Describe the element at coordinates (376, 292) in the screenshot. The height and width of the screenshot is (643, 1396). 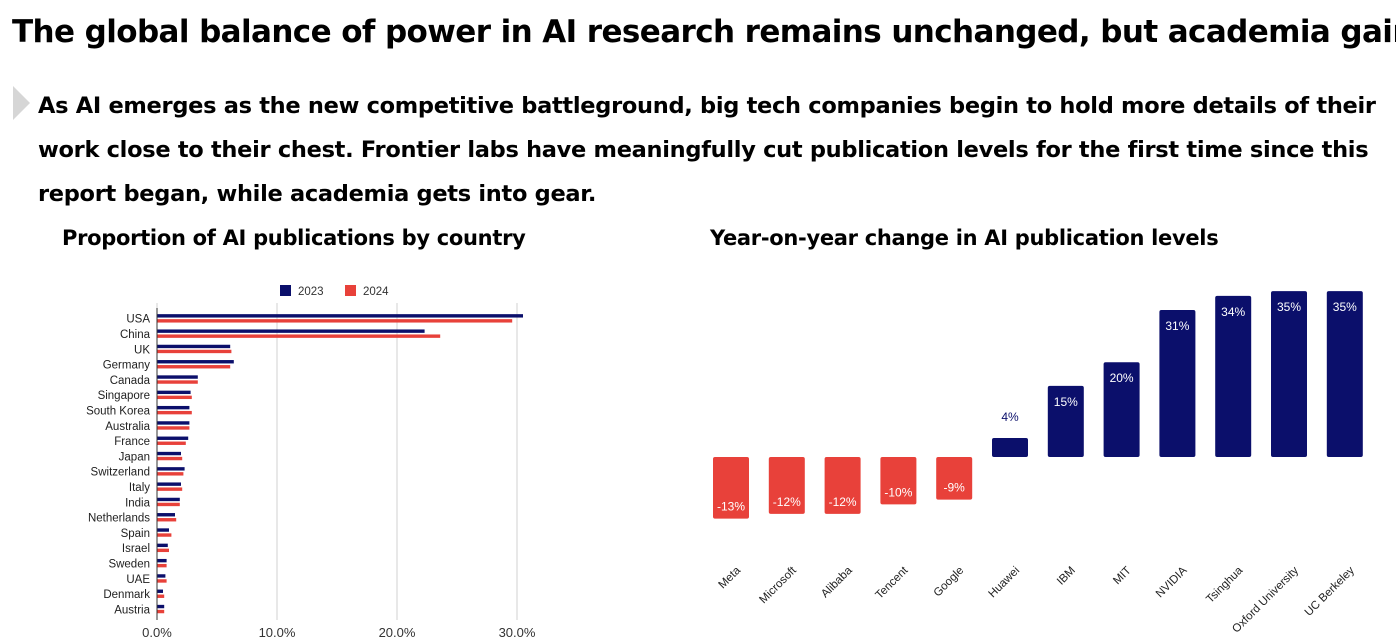
I see `legend-label-2024: 2024` at that location.